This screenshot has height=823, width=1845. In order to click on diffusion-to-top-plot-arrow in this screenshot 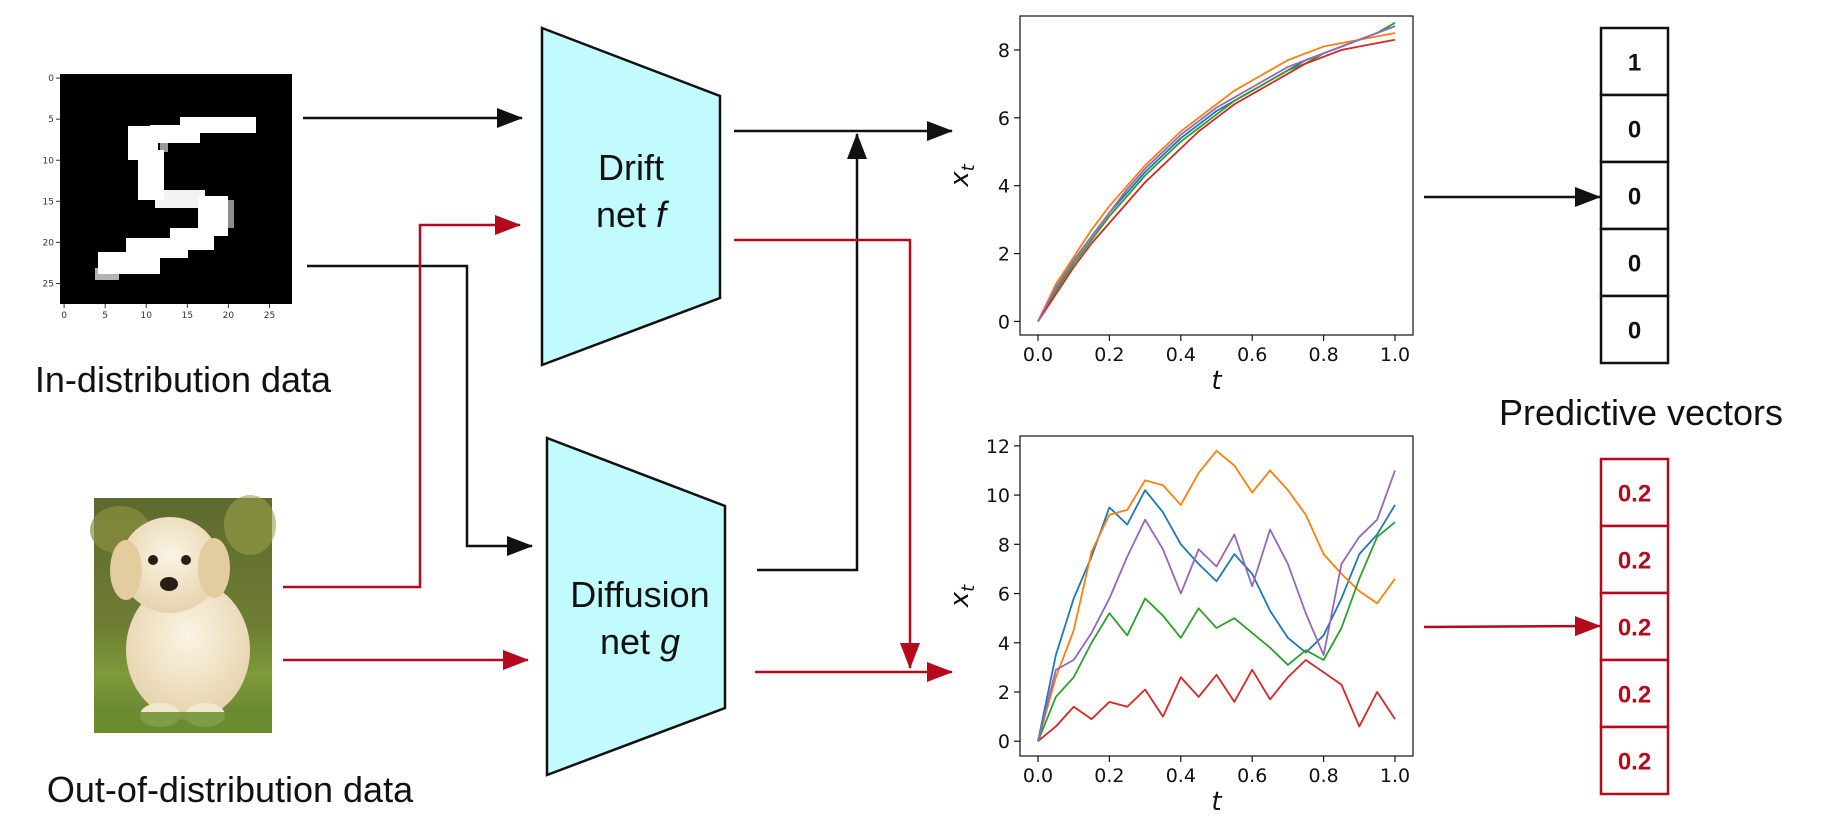, I will do `click(812, 352)`.